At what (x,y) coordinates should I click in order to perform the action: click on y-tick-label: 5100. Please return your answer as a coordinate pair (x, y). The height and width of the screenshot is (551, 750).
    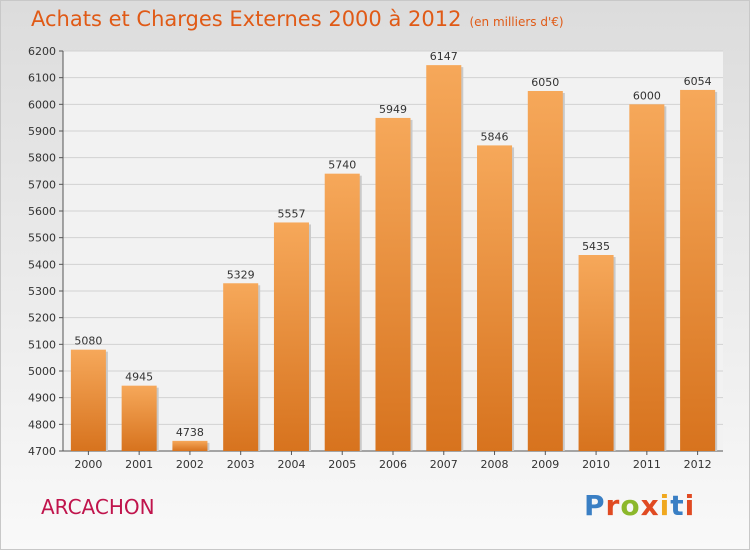
    Looking at the image, I should click on (42, 344).